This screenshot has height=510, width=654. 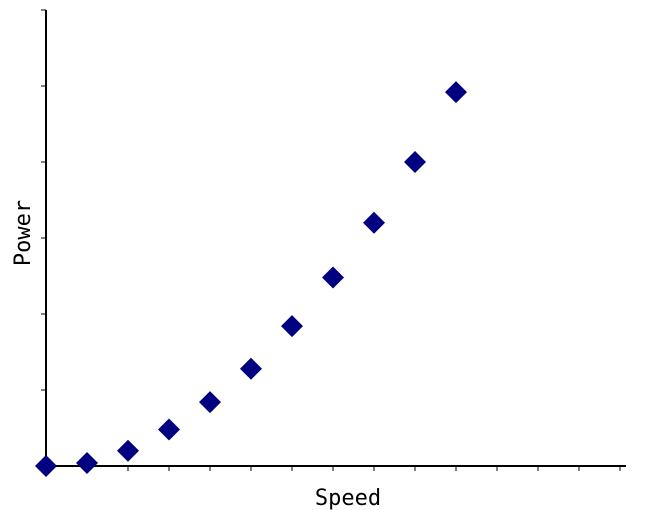 I want to click on x-axis-title: Speed, so click(x=348, y=498).